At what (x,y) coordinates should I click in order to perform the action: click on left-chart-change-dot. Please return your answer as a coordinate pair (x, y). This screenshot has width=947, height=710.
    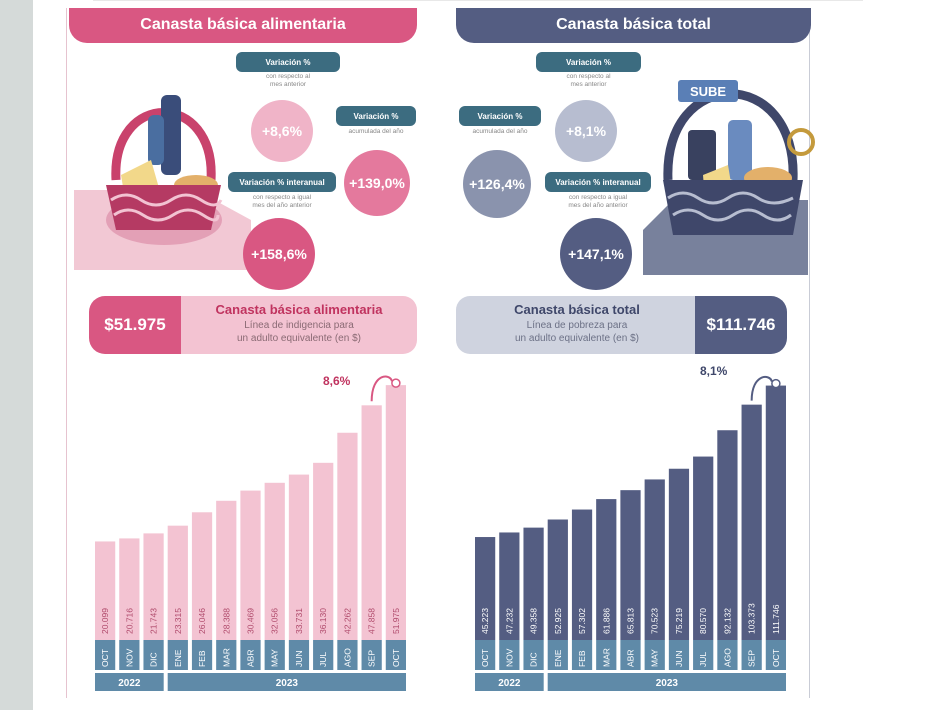
    Looking at the image, I should click on (396, 383).